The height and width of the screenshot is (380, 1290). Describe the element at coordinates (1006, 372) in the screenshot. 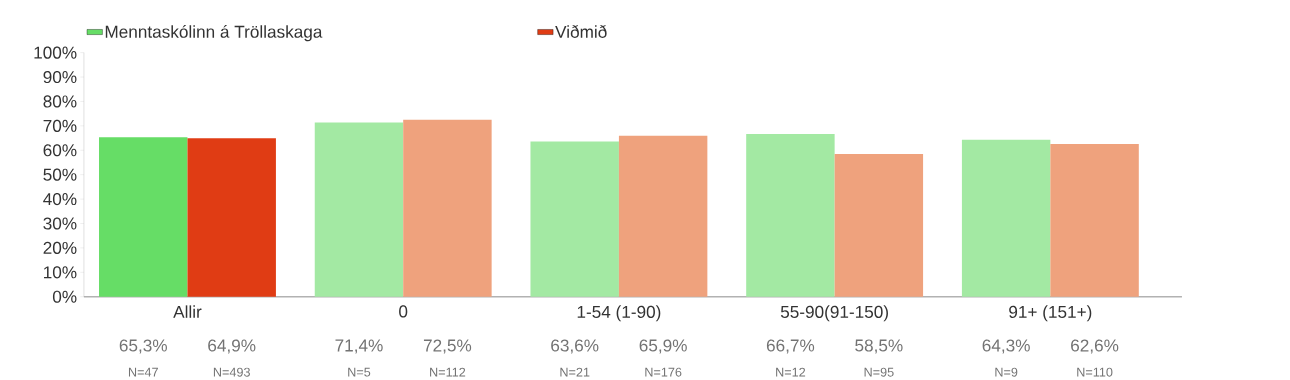

I see `text: N=9` at that location.